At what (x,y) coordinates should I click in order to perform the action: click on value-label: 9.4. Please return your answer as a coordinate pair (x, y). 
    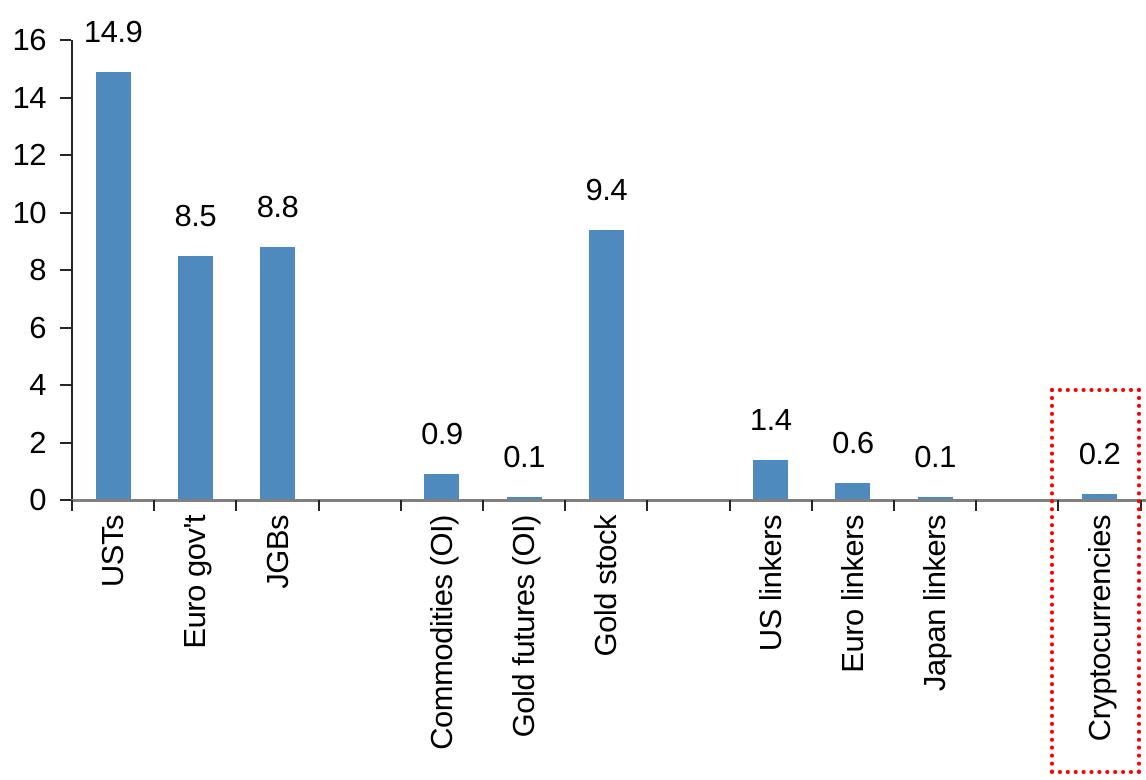
    Looking at the image, I should click on (606, 189).